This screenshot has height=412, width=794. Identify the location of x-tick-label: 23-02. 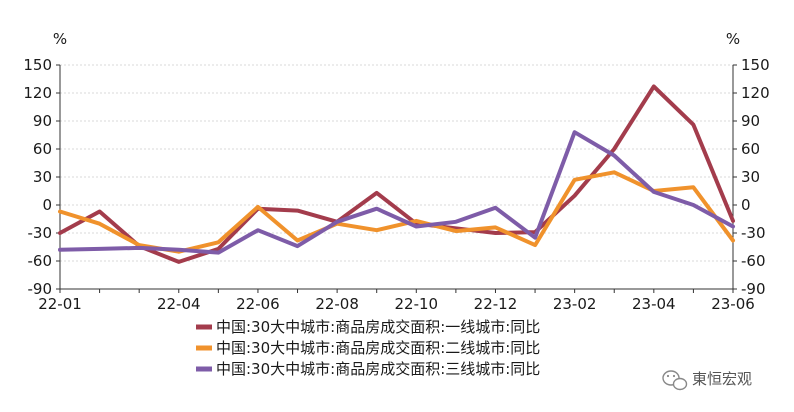
(575, 304).